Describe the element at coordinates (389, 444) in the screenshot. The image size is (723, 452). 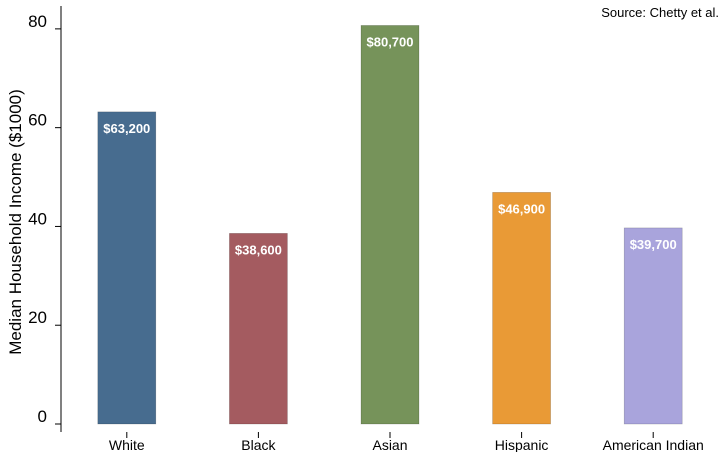
I see `category-label: Asian` at that location.